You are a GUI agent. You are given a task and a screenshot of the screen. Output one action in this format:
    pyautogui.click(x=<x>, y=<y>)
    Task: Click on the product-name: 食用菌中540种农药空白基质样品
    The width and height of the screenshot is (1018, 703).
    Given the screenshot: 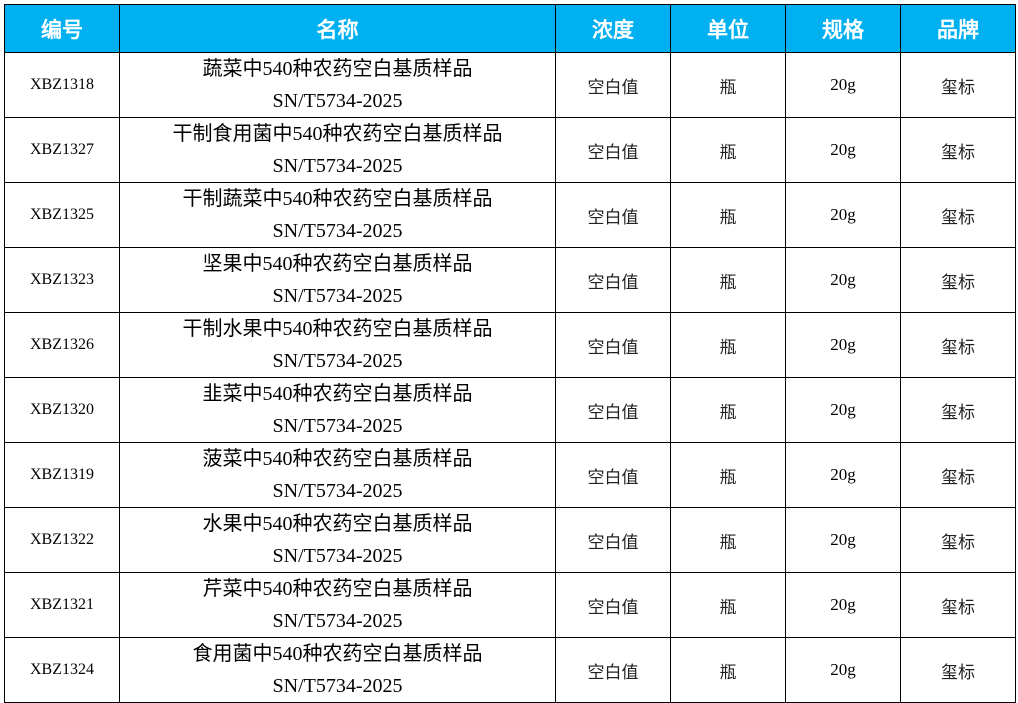 What is the action you would take?
    pyautogui.click(x=337, y=654)
    